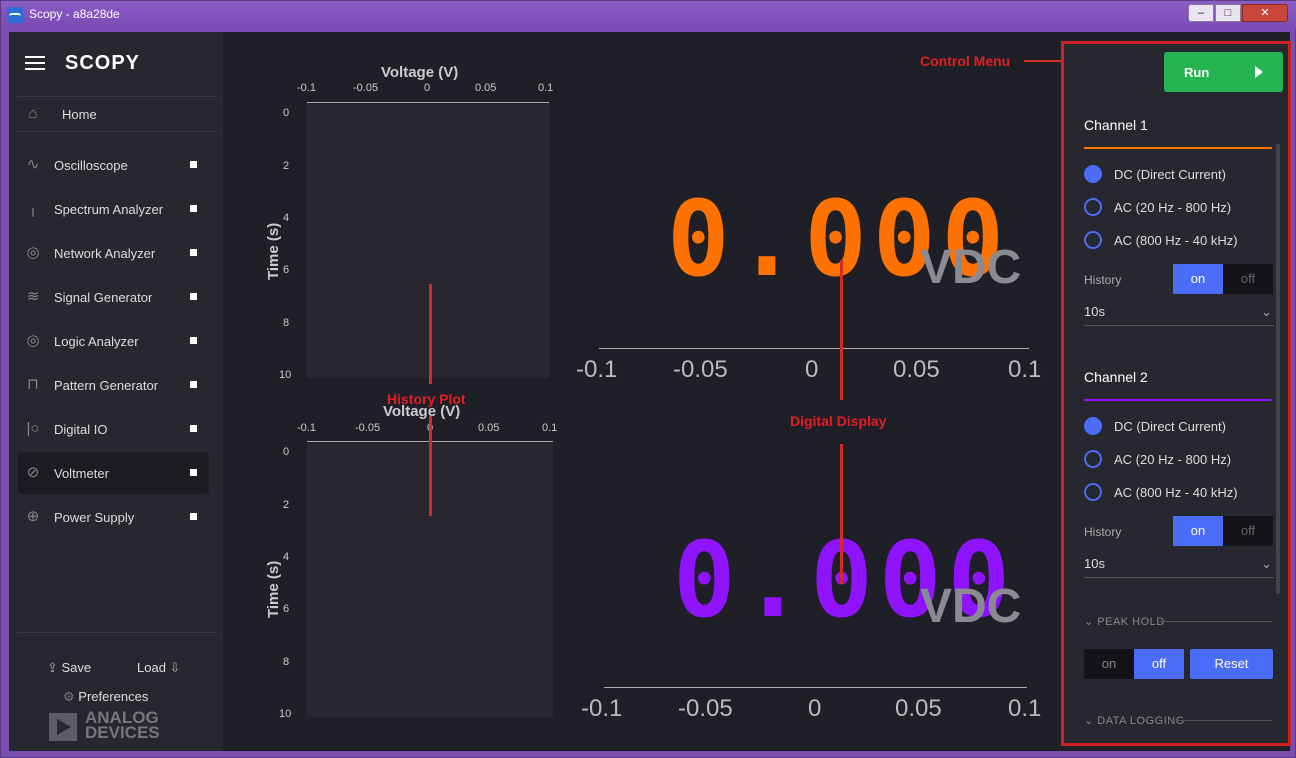 The image size is (1296, 758). I want to click on minimize-button: –, so click(1201, 13).